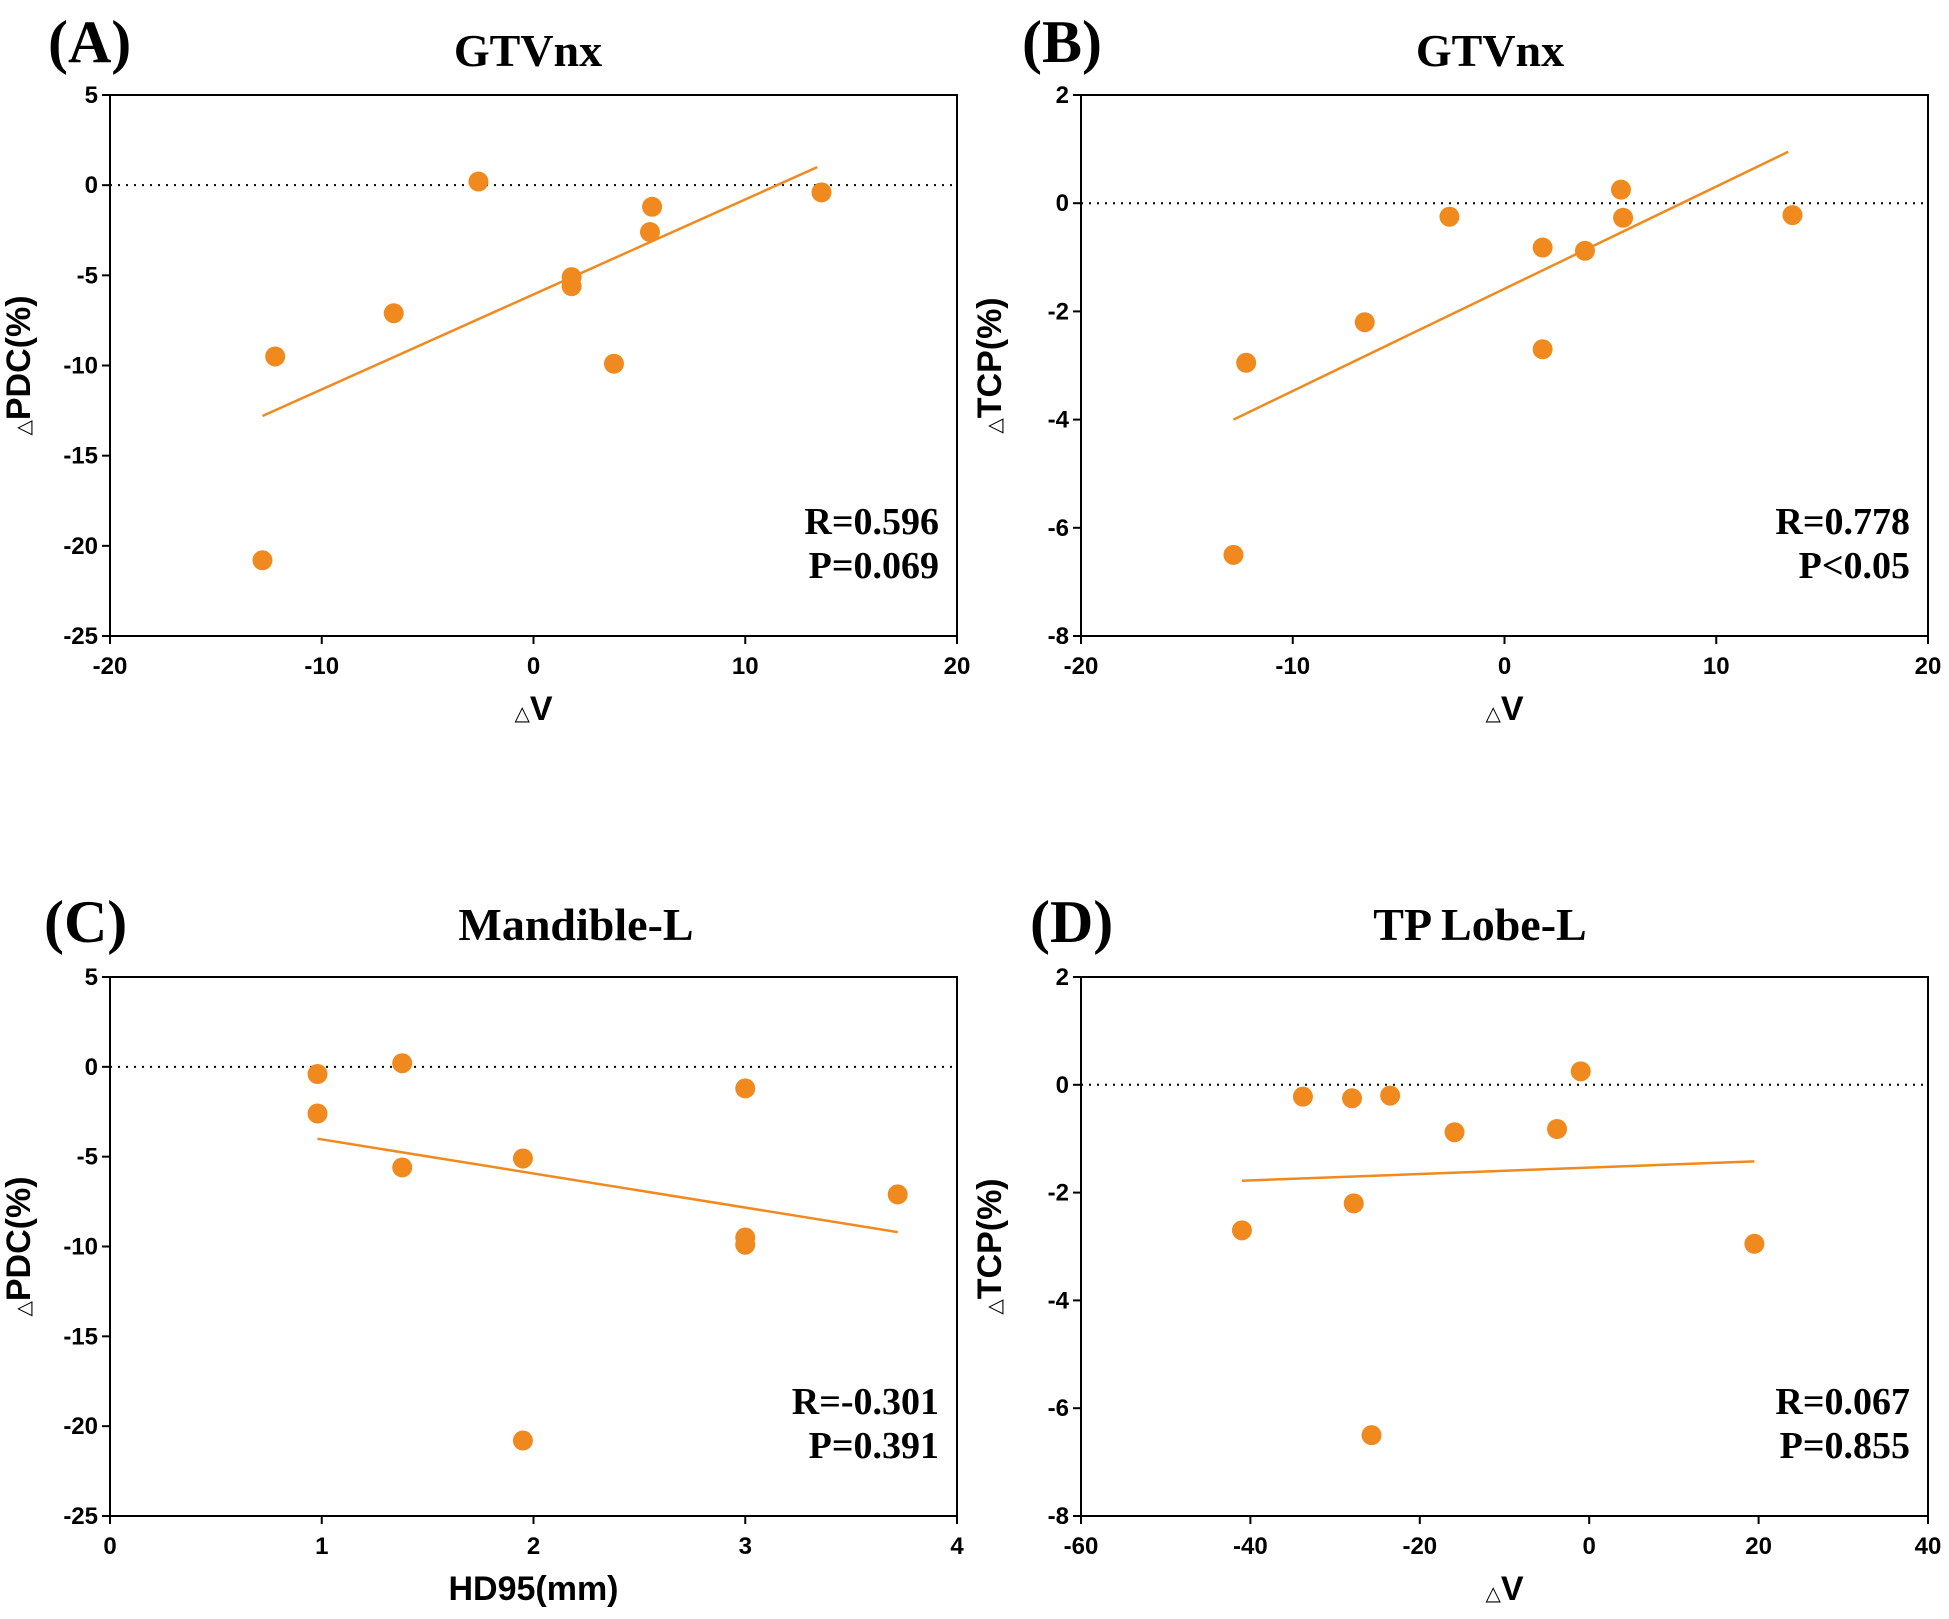 The height and width of the screenshot is (1619, 1949). I want to click on y-tick-label: -4, so click(1059, 1300).